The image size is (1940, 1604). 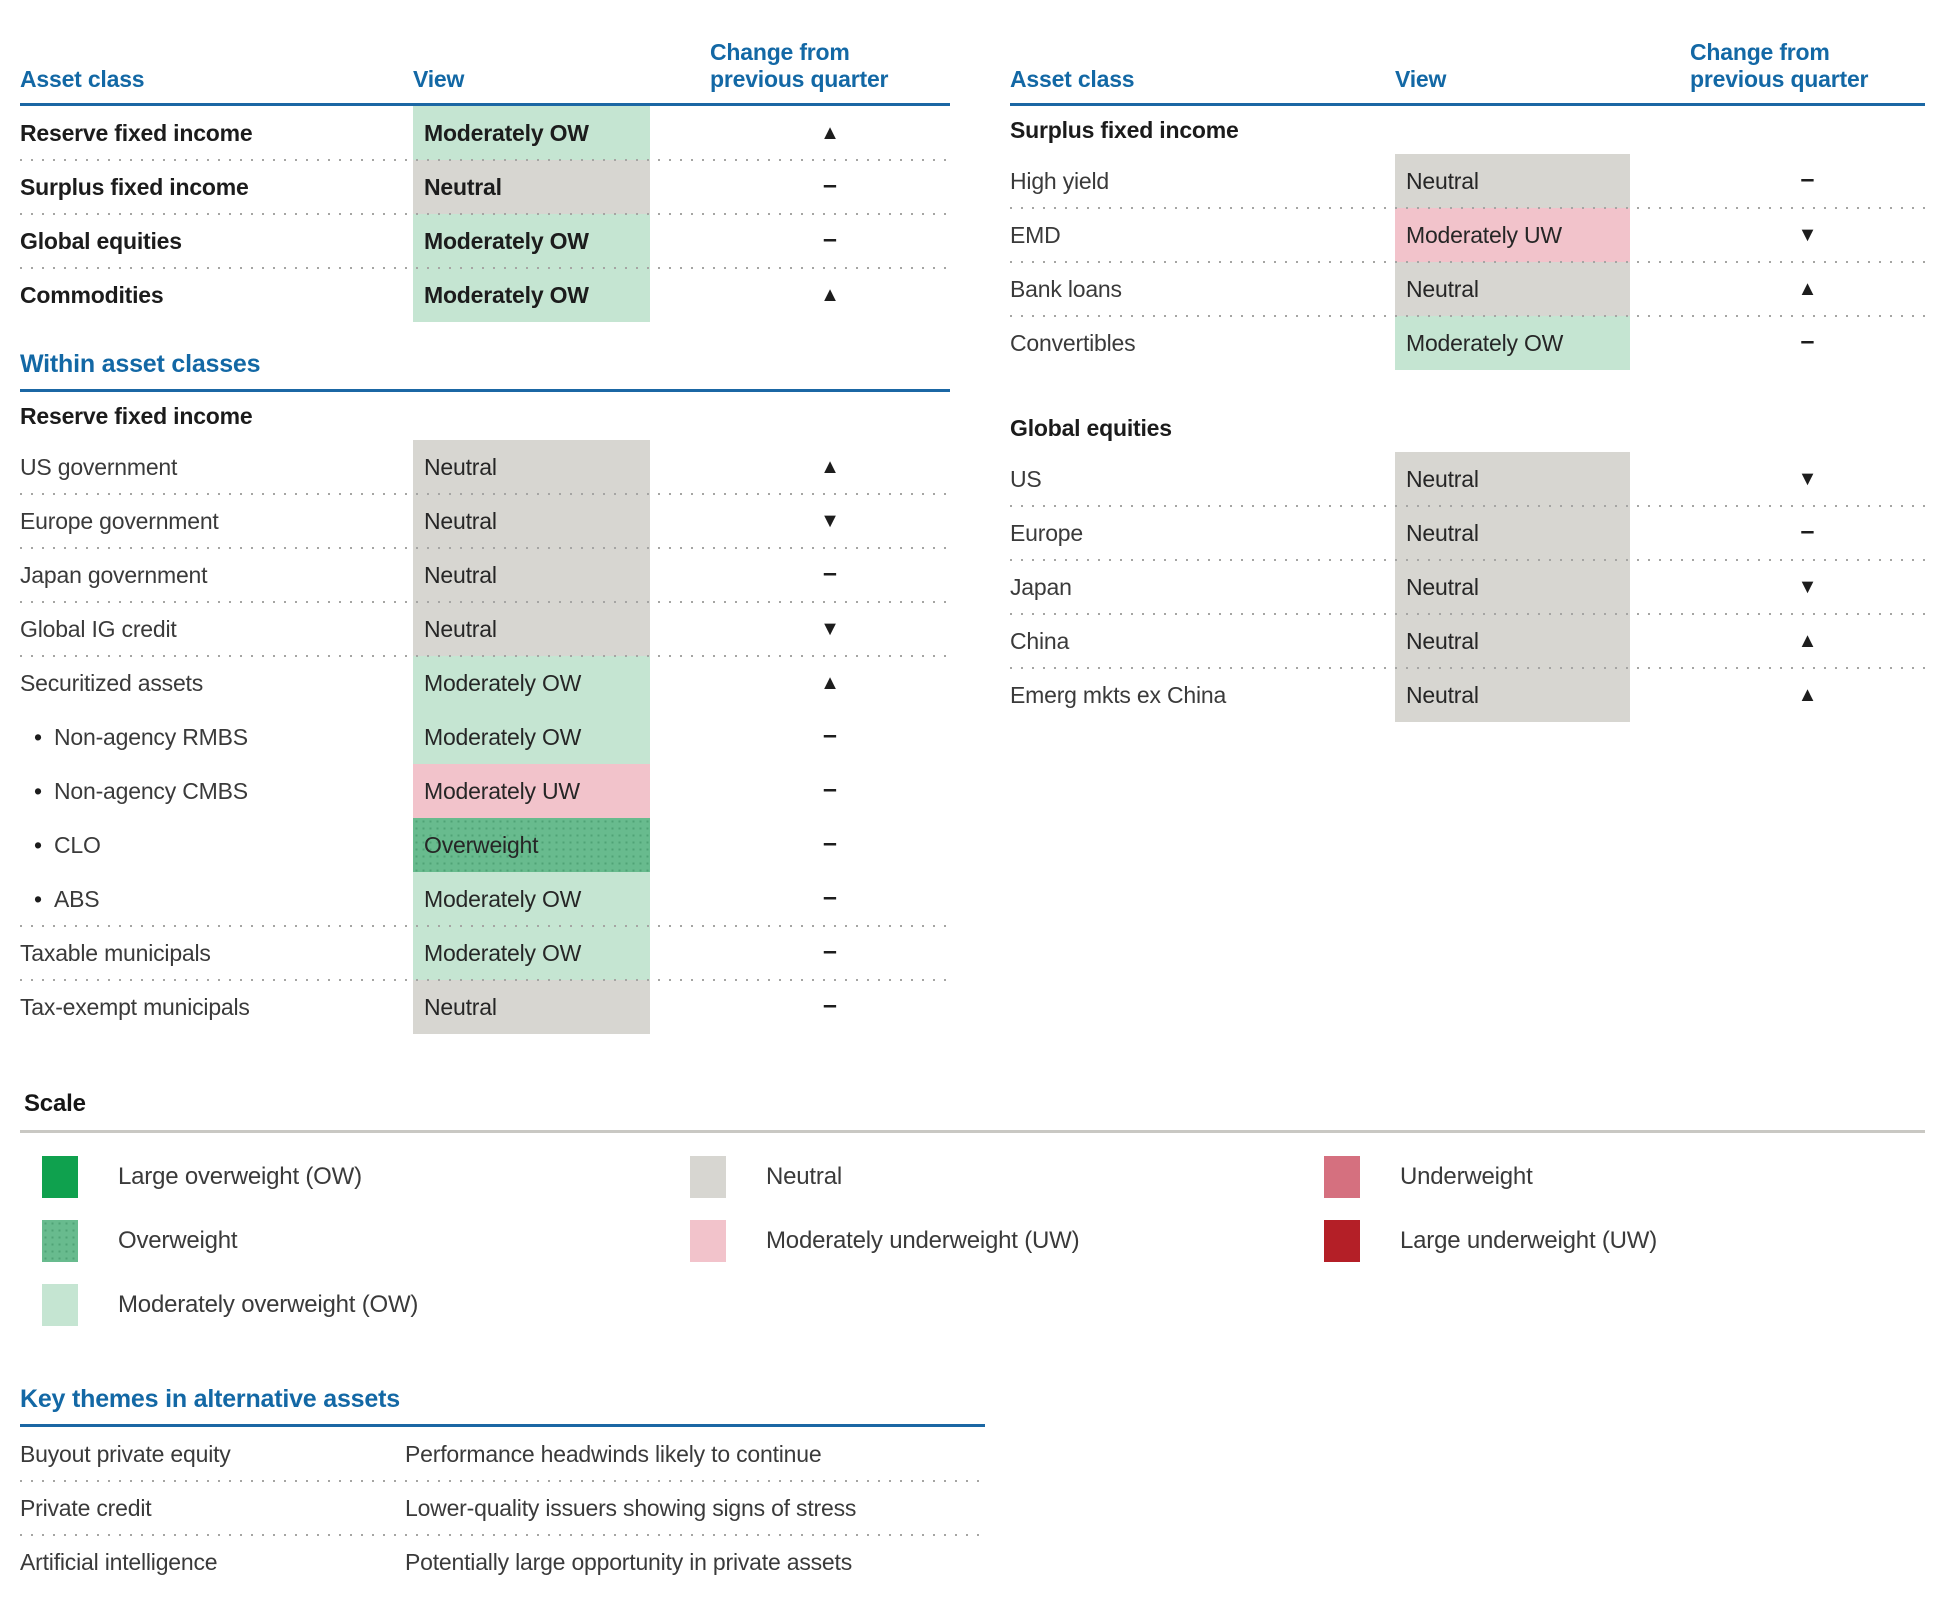 What do you see at coordinates (1026, 478) in the screenshot?
I see `row-label: US` at bounding box center [1026, 478].